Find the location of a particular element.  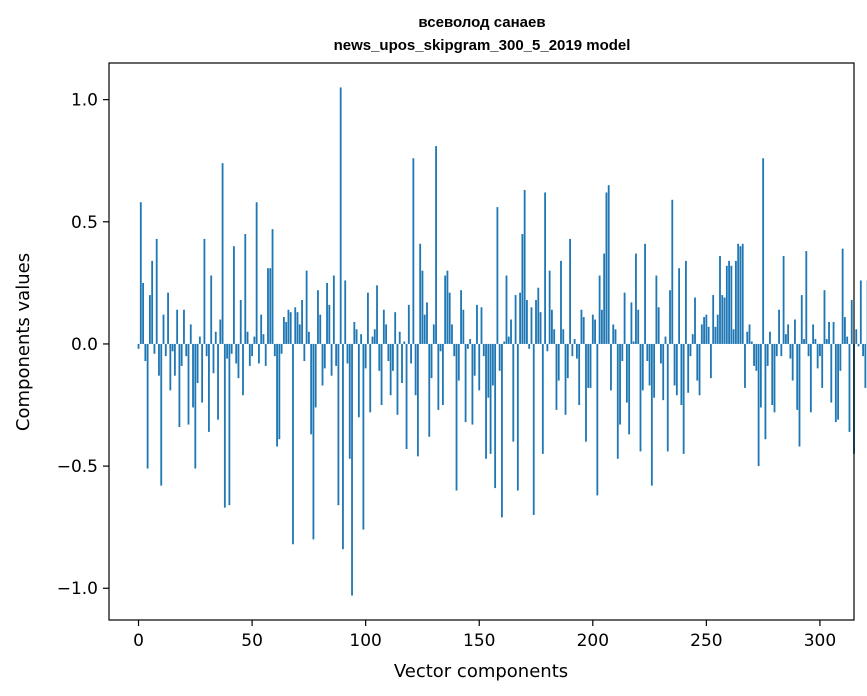

x-tick-label: 0 is located at coordinates (138, 641).